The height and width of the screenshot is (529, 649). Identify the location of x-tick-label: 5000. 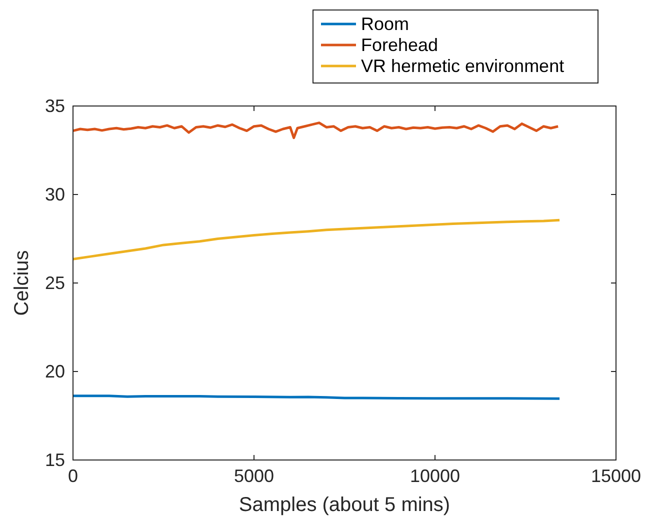
(254, 476).